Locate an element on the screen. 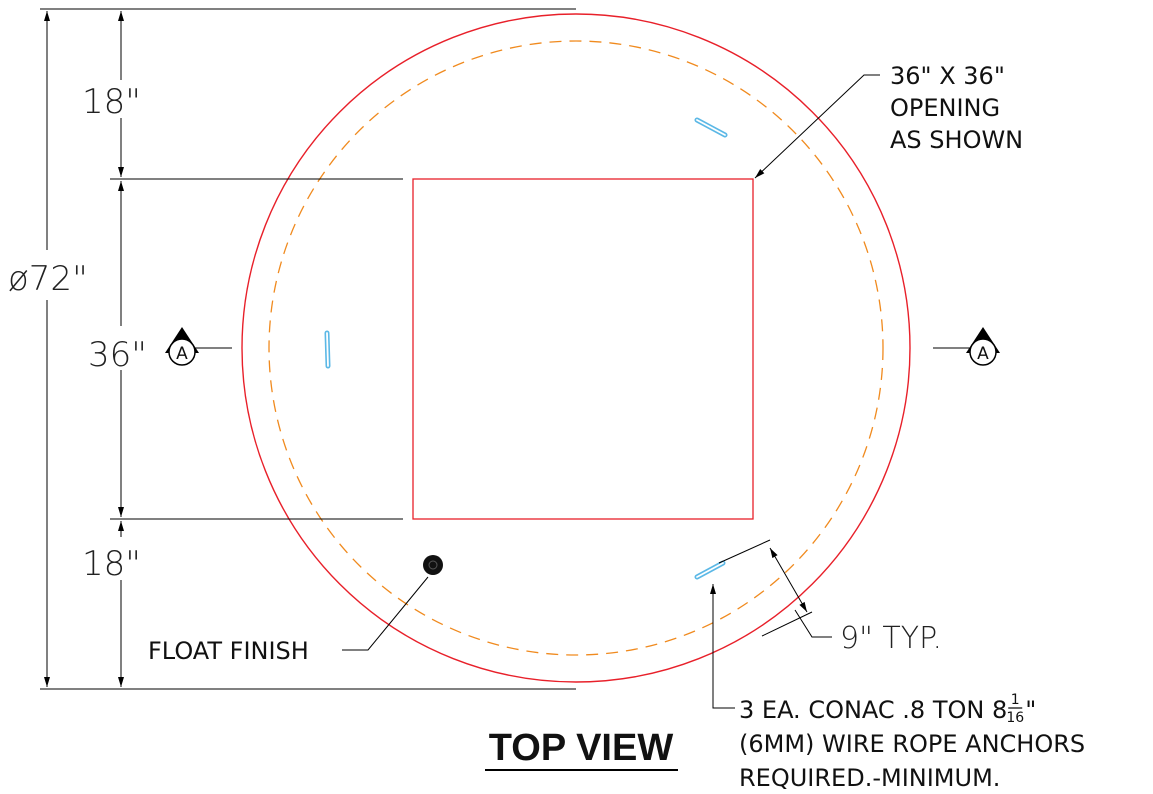 The height and width of the screenshot is (794, 1153). anchor-note-prefix: 3 EA. CONAC .8 TON 8 is located at coordinates (873, 710).